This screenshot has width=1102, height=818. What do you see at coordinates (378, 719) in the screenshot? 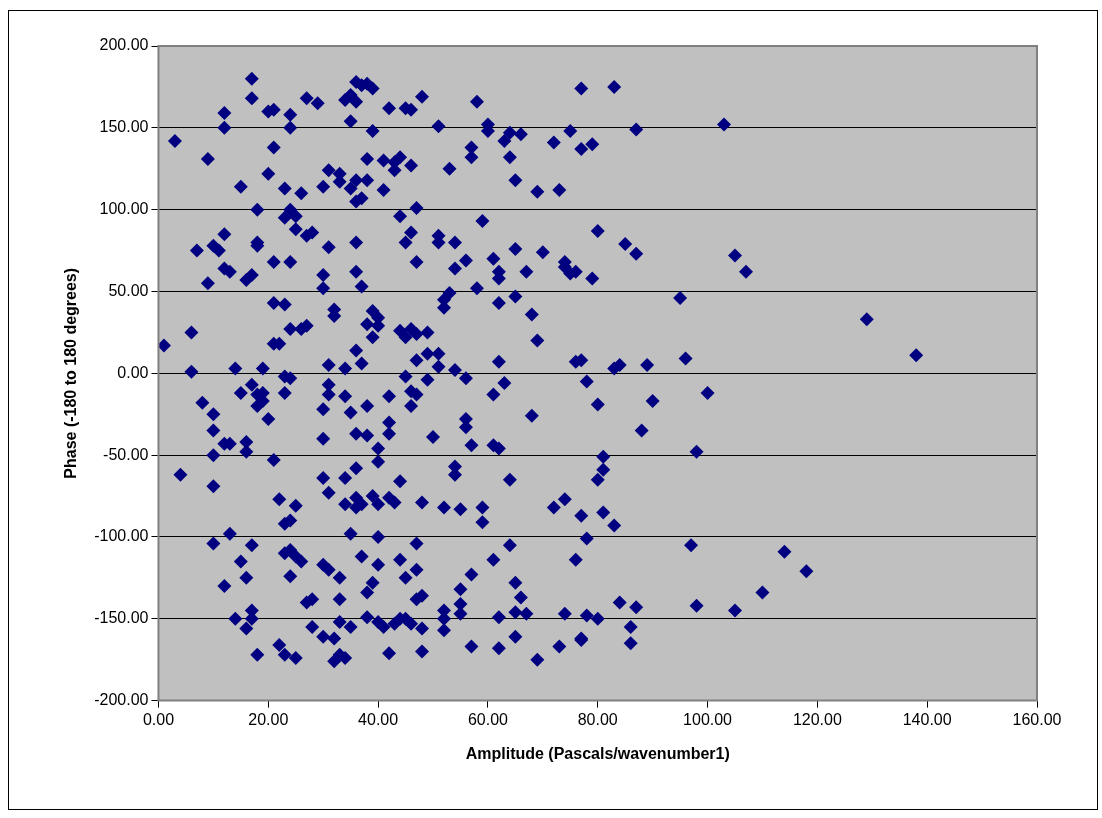
I see `x-tick-label: 40.00` at bounding box center [378, 719].